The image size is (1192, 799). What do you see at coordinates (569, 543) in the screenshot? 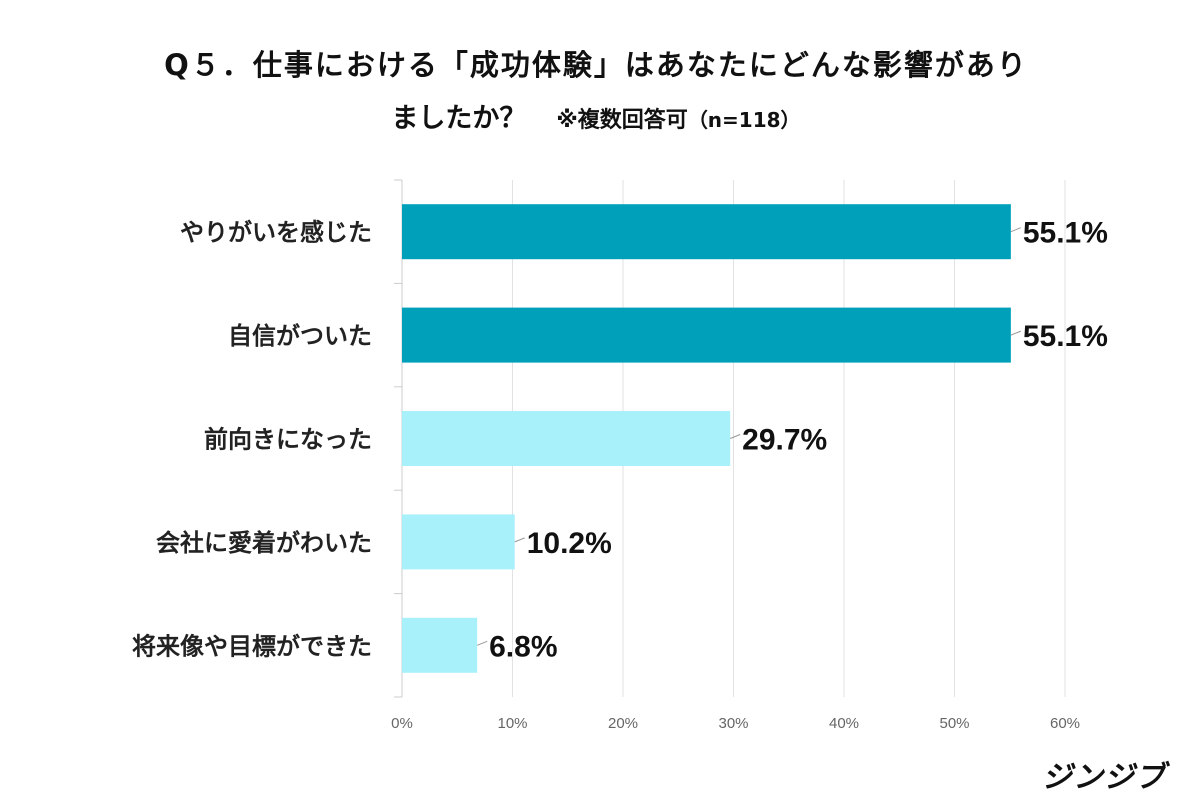
I see `data-label: 10.2%` at bounding box center [569, 543].